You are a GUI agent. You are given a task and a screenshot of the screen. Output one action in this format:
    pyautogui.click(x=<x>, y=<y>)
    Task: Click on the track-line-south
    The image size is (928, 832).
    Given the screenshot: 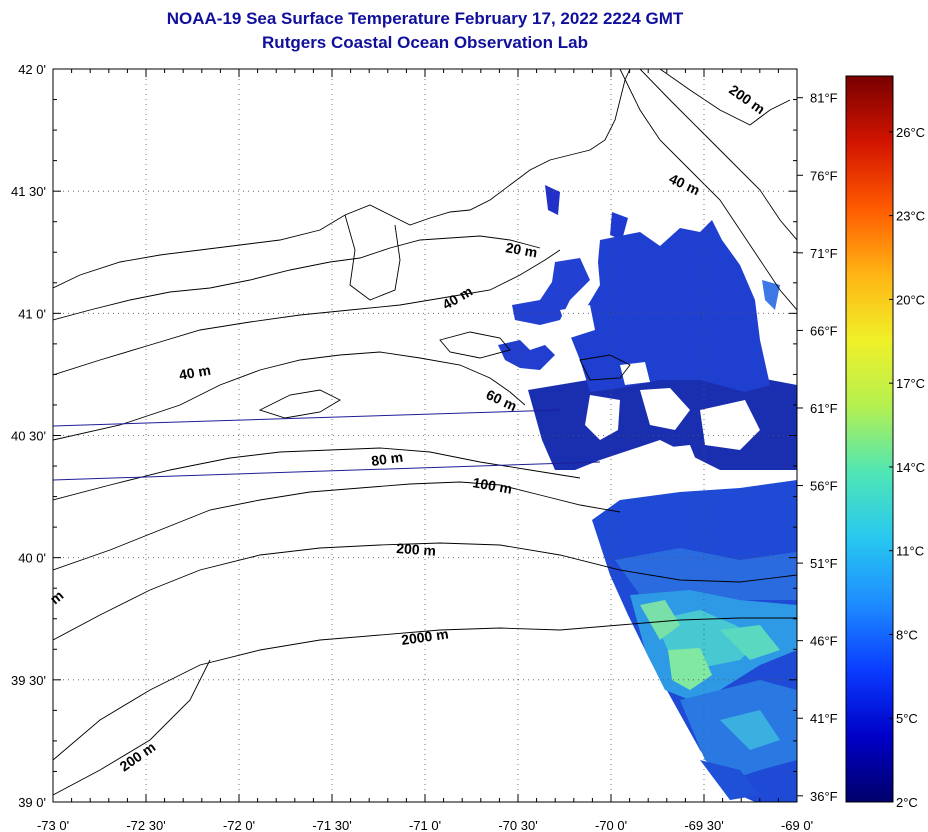 What is the action you would take?
    pyautogui.click(x=326, y=471)
    